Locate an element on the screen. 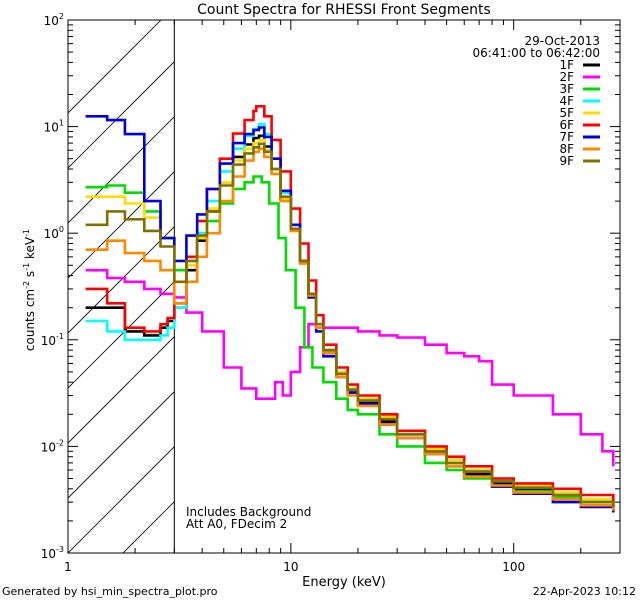  hatched-low-energy-region is located at coordinates (121, 286).